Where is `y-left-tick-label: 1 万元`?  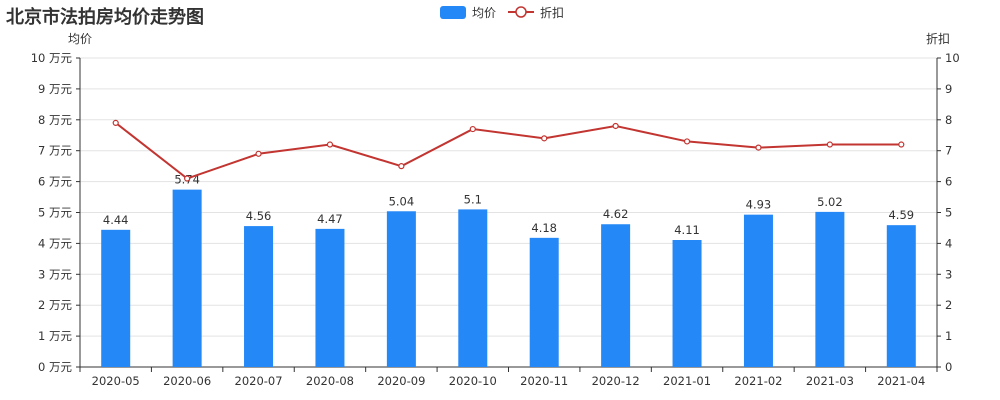
y-left-tick-label: 1 万元 is located at coordinates (55, 336).